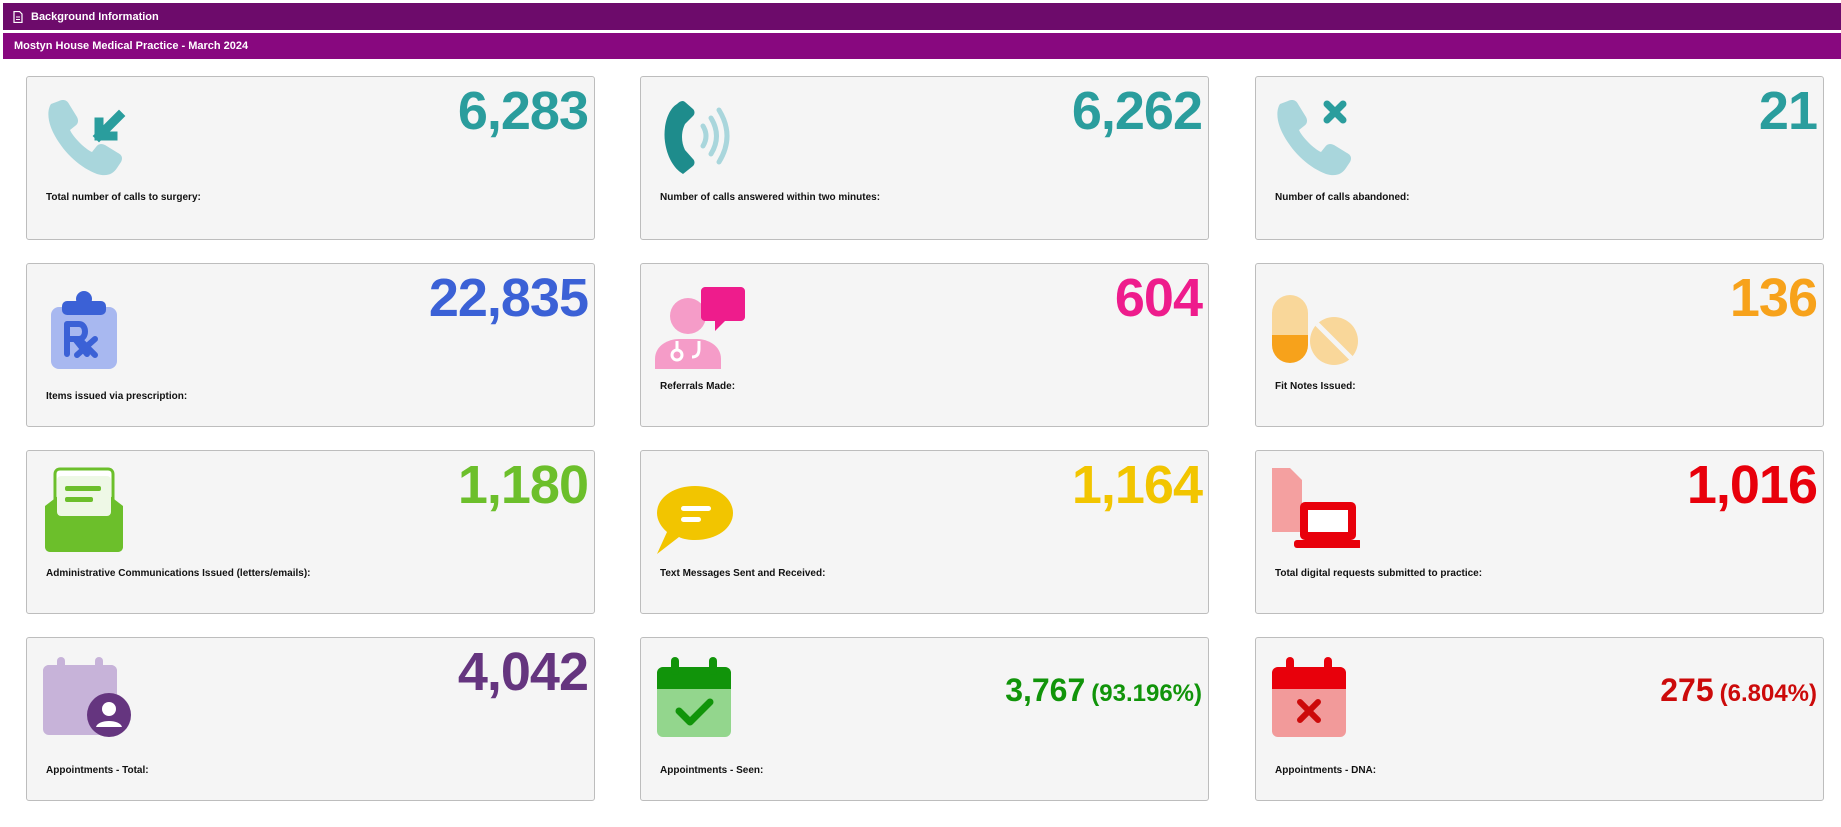 The image size is (1841, 827). Describe the element at coordinates (1314, 138) in the screenshot. I see `phone-missed-icon` at that location.